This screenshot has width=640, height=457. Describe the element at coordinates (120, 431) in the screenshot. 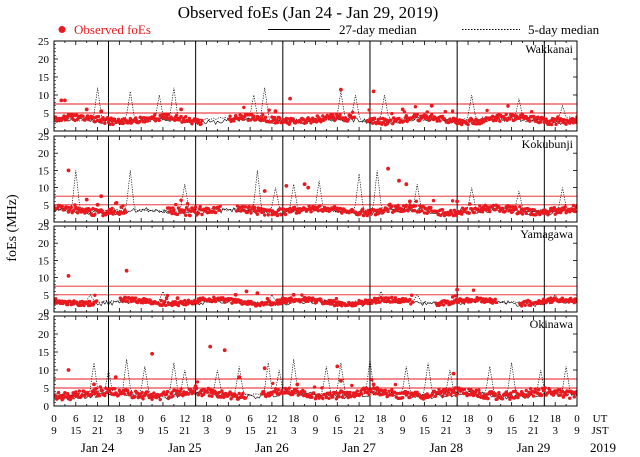

I see `jst-tick-label: 3` at that location.